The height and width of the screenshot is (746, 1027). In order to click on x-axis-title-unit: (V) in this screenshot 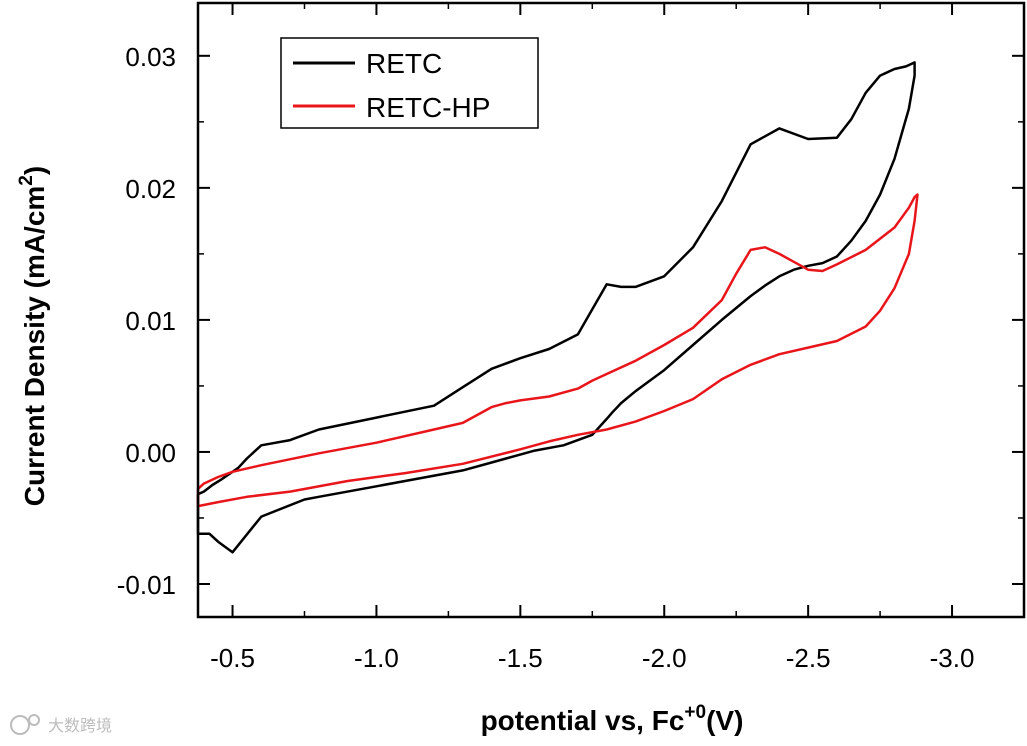, I will do `click(724, 720)`.